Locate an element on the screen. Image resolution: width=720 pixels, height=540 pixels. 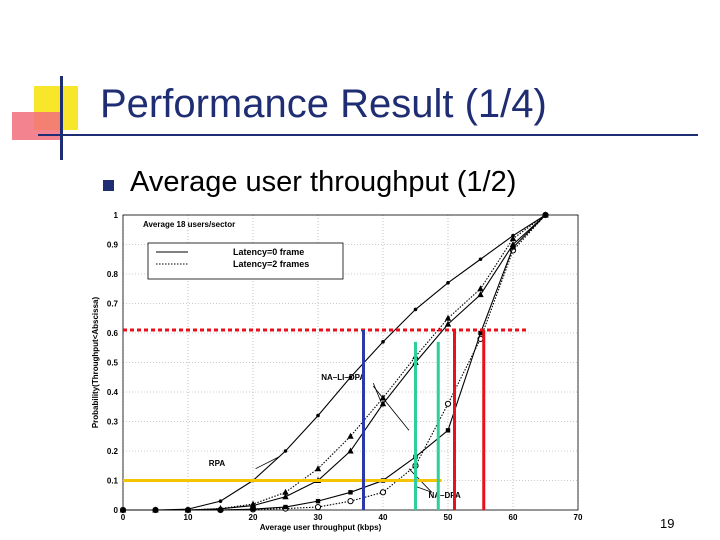
x-tick-label: 60 is located at coordinates (513, 517).